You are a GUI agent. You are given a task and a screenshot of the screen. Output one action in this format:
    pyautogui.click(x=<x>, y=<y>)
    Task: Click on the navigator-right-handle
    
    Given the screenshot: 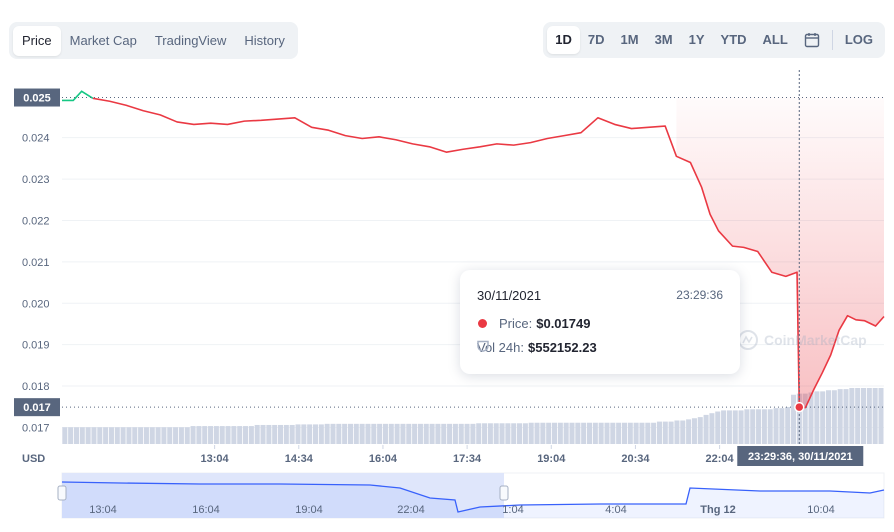 What is the action you would take?
    pyautogui.click(x=504, y=493)
    